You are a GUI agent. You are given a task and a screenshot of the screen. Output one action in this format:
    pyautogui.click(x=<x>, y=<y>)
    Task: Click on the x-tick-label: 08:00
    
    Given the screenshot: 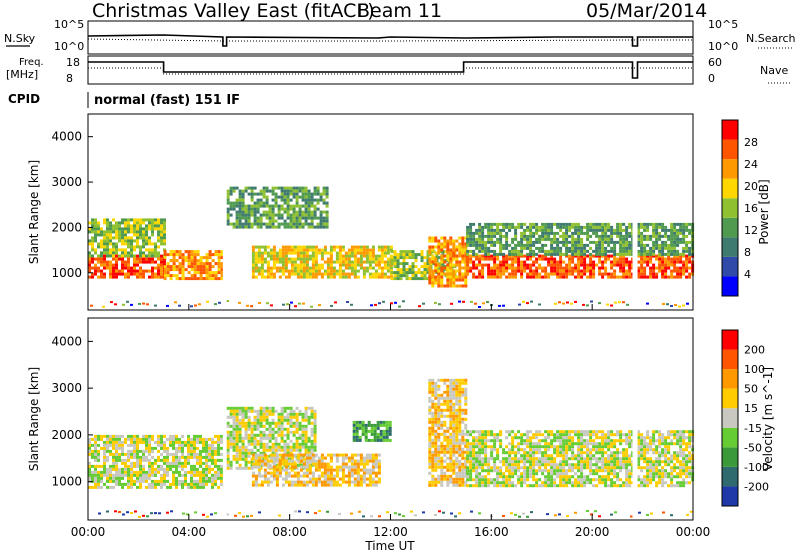 What is the action you would take?
    pyautogui.click(x=289, y=532)
    